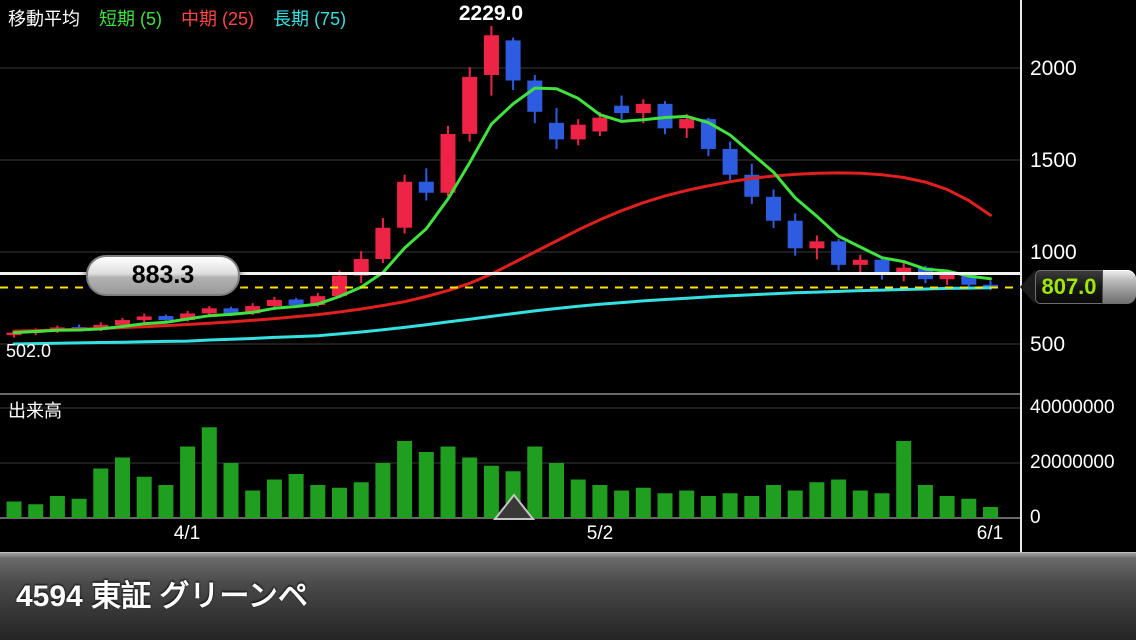 Image resolution: width=1136 pixels, height=640 pixels. I want to click on price-tag-handle, so click(1119, 287).